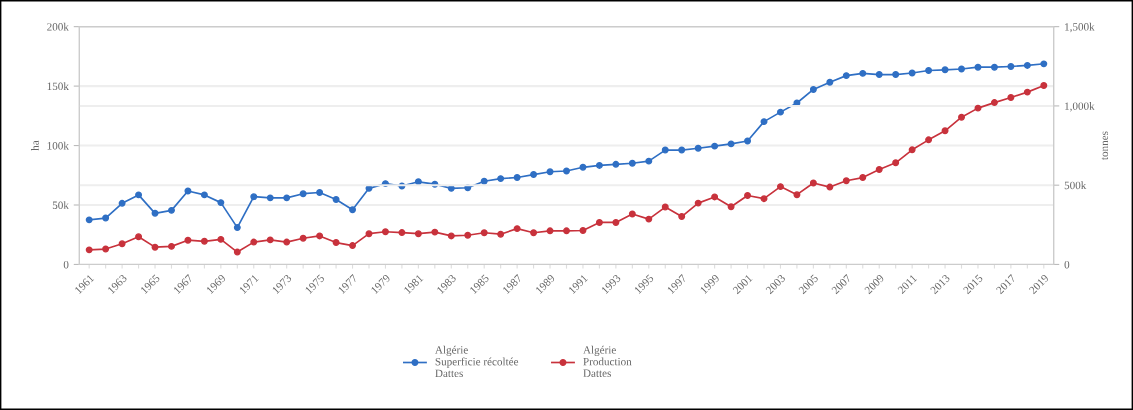  What do you see at coordinates (60, 205) in the screenshot?
I see `y-tick-label: 50k` at bounding box center [60, 205].